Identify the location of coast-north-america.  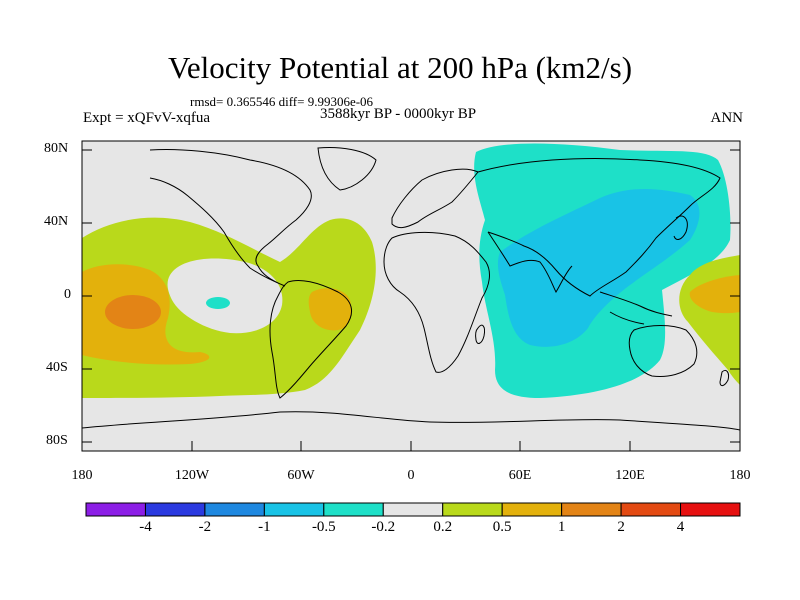
(230, 217).